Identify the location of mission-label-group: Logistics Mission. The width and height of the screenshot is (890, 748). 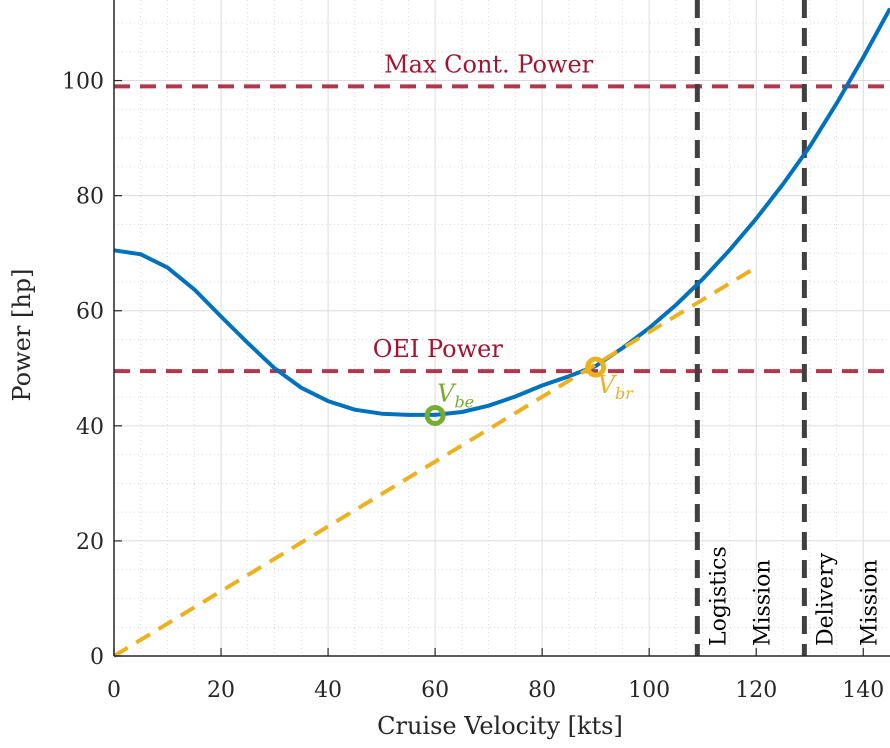
(740, 596).